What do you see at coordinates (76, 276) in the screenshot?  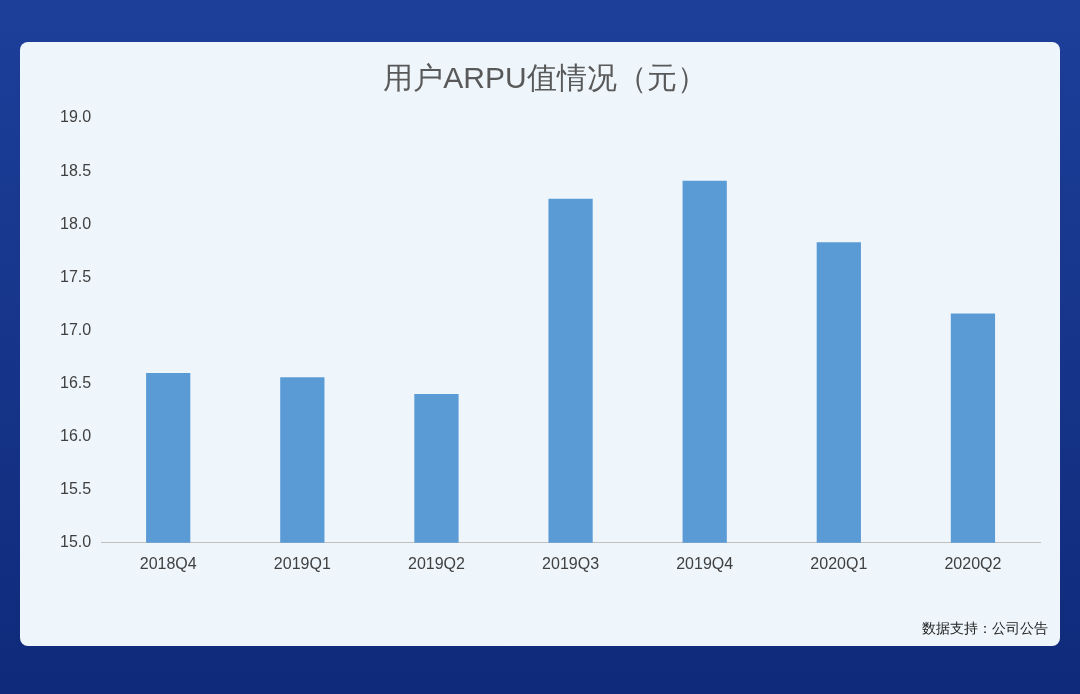 I see `y-tick-label: 17.5` at bounding box center [76, 276].